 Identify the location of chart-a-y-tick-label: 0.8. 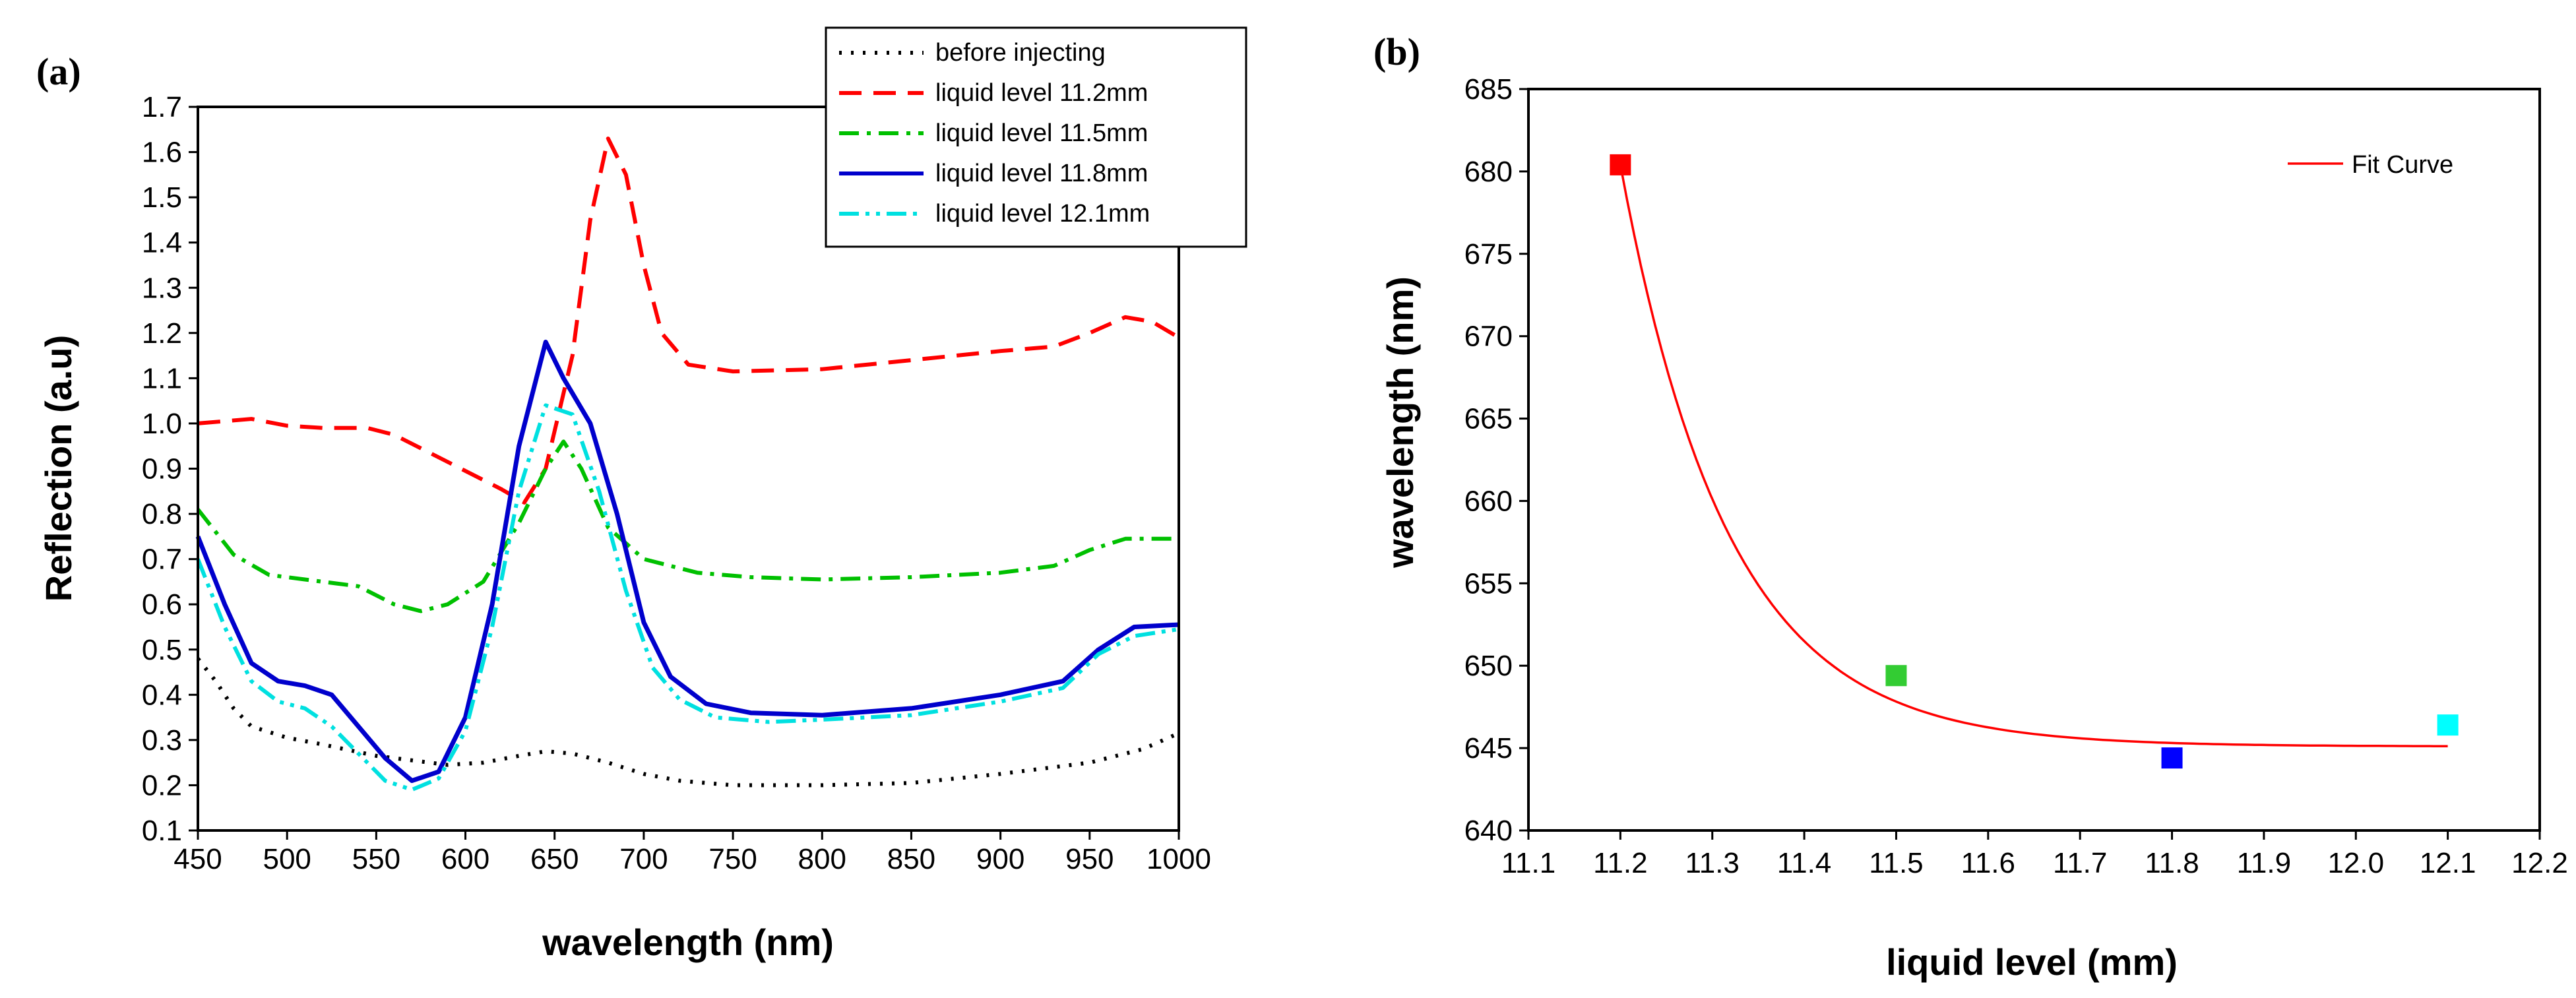
(162, 514).